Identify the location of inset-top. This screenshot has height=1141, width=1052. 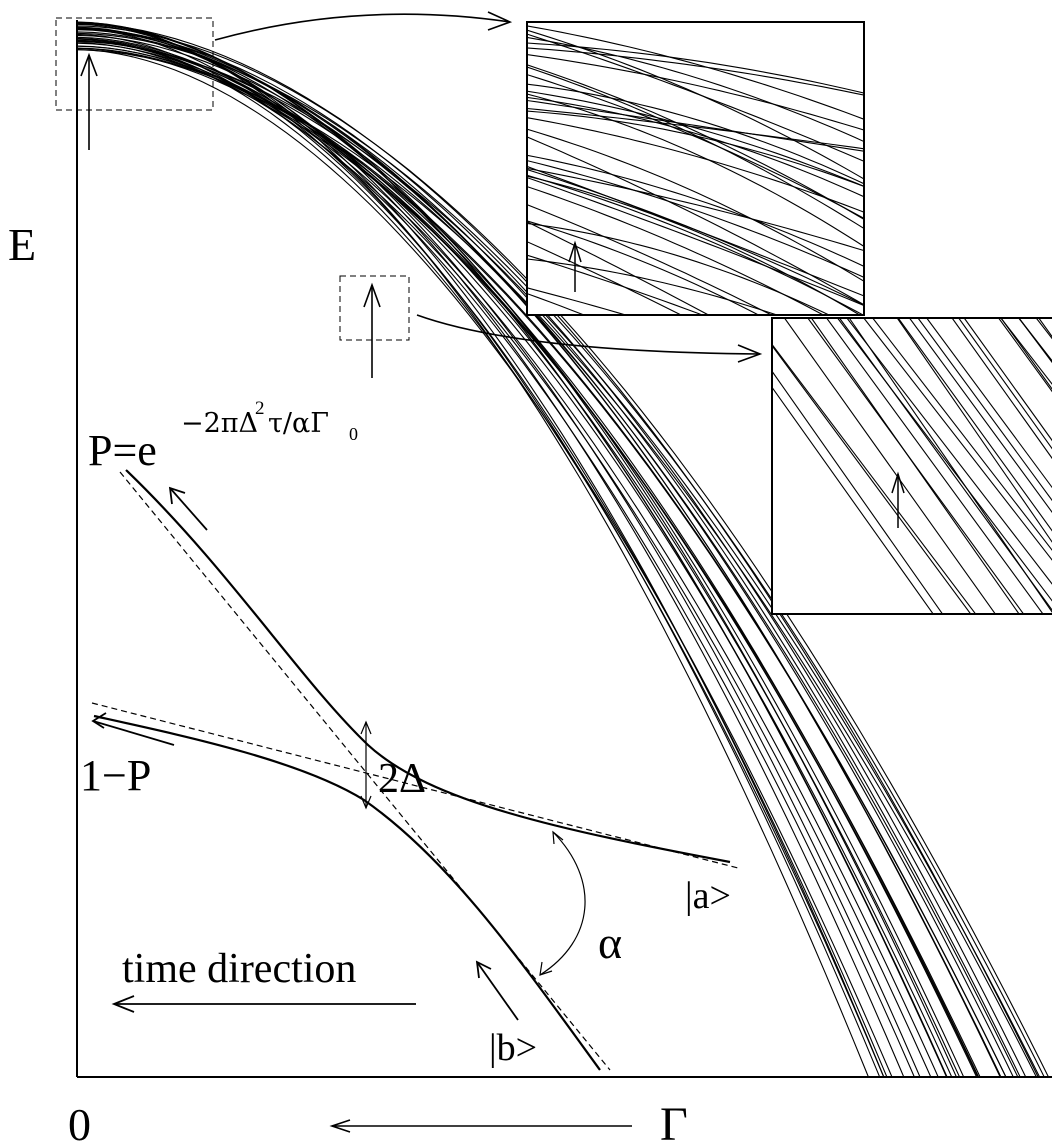
(695, 168).